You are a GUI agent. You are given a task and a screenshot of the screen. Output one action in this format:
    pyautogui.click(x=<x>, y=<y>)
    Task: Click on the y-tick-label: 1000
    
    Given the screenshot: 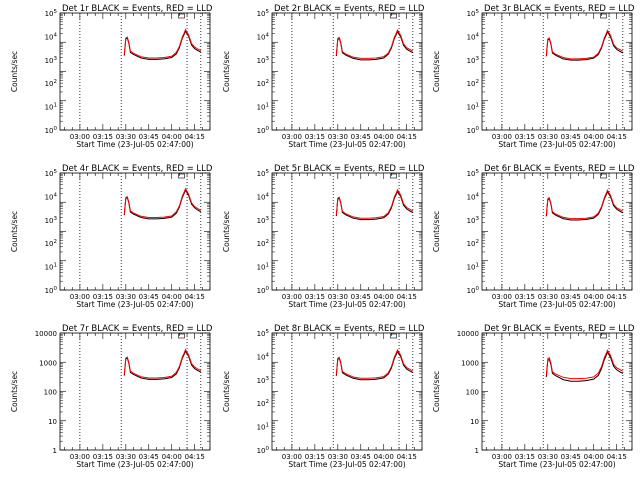 What is the action you would take?
    pyautogui.click(x=470, y=363)
    